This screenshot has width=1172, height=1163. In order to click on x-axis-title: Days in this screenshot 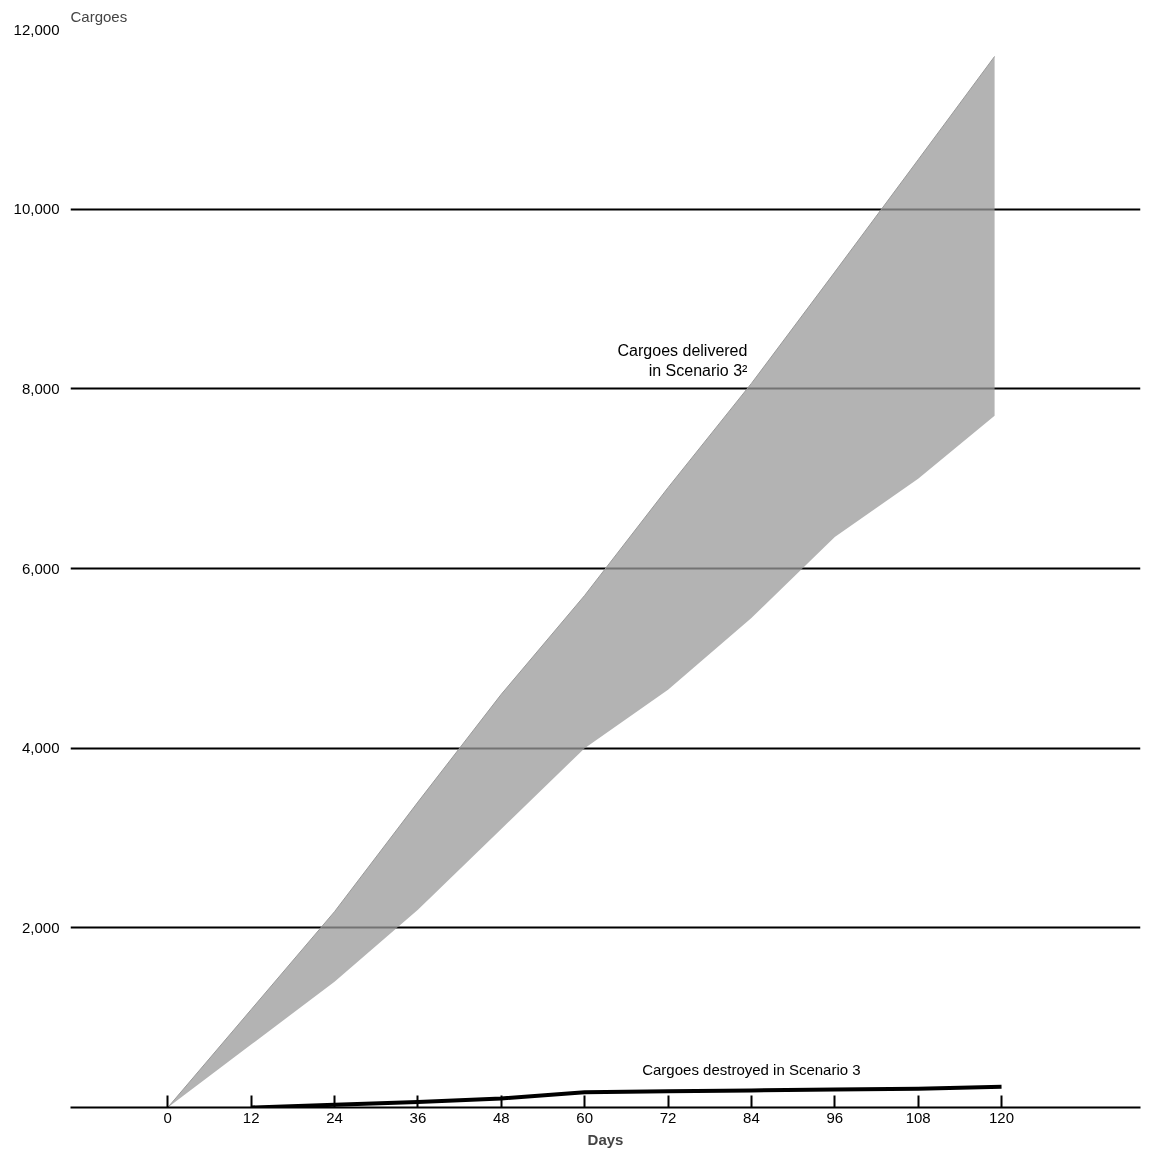, I will do `click(605, 1139)`.